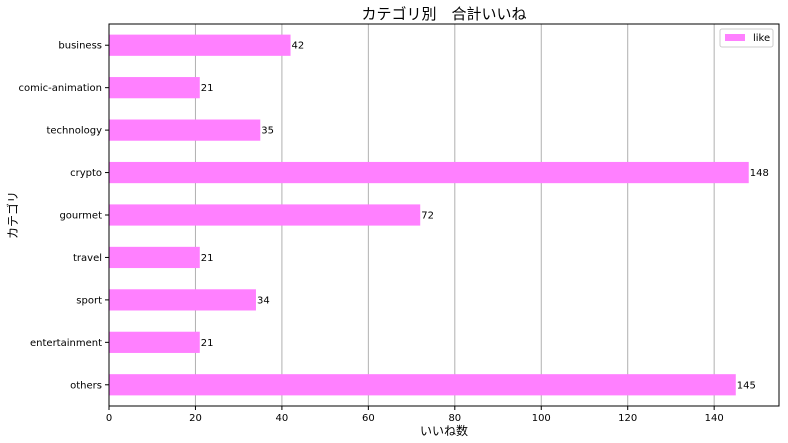 Image resolution: width=788 pixels, height=443 pixels. Describe the element at coordinates (80, 216) in the screenshot. I see `y-tick-label: gourmet` at that location.